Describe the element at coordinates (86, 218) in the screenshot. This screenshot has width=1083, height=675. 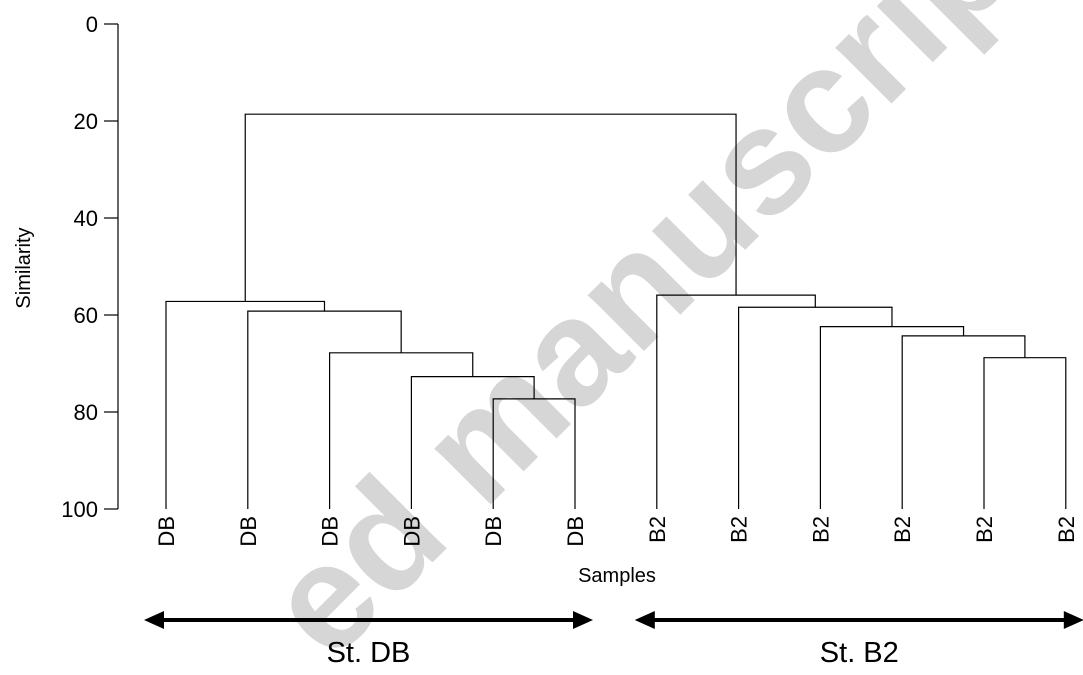
I see `y-tick-label-2: 40` at that location.